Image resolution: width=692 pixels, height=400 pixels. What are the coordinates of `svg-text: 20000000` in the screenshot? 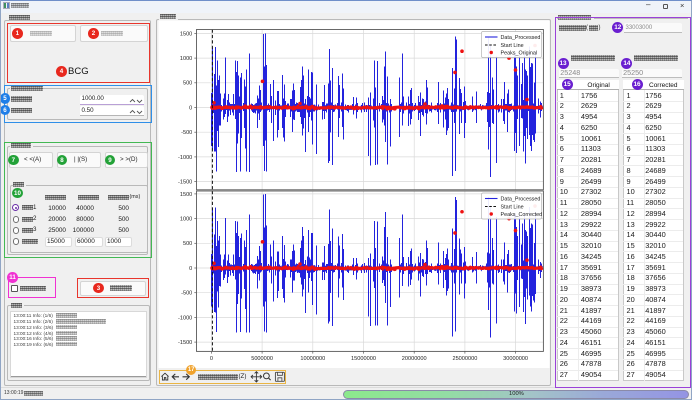 It's located at (414, 359).